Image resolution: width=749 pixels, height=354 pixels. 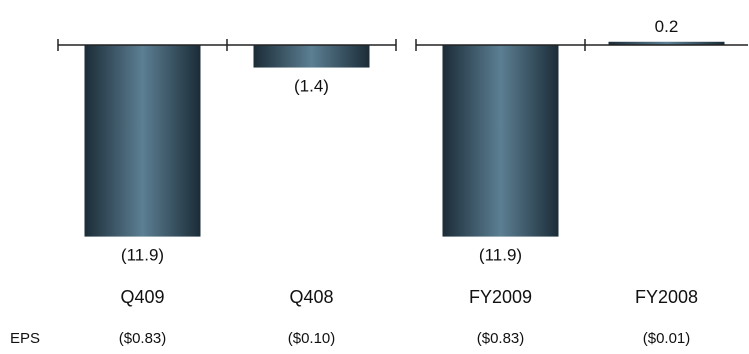 What do you see at coordinates (667, 338) in the screenshot?
I see `eps-label-fy2008: ($0.01)` at bounding box center [667, 338].